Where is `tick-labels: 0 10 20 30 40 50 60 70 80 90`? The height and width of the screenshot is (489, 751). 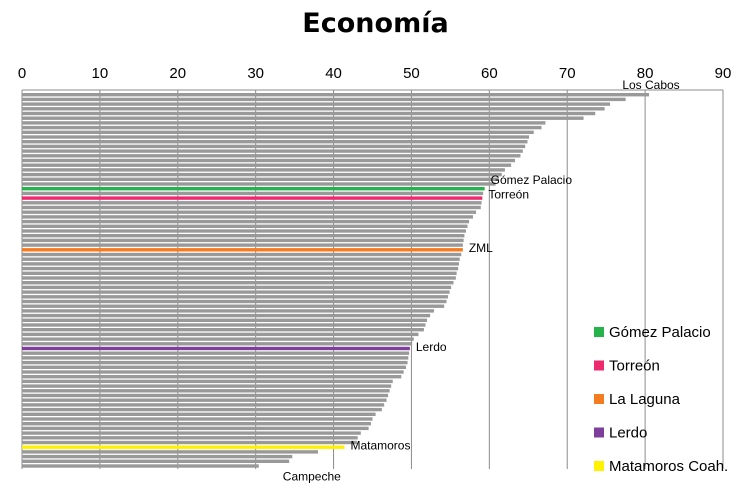
tick-labels: 0 10 20 30 40 50 60 70 80 90 is located at coordinates (375, 73).